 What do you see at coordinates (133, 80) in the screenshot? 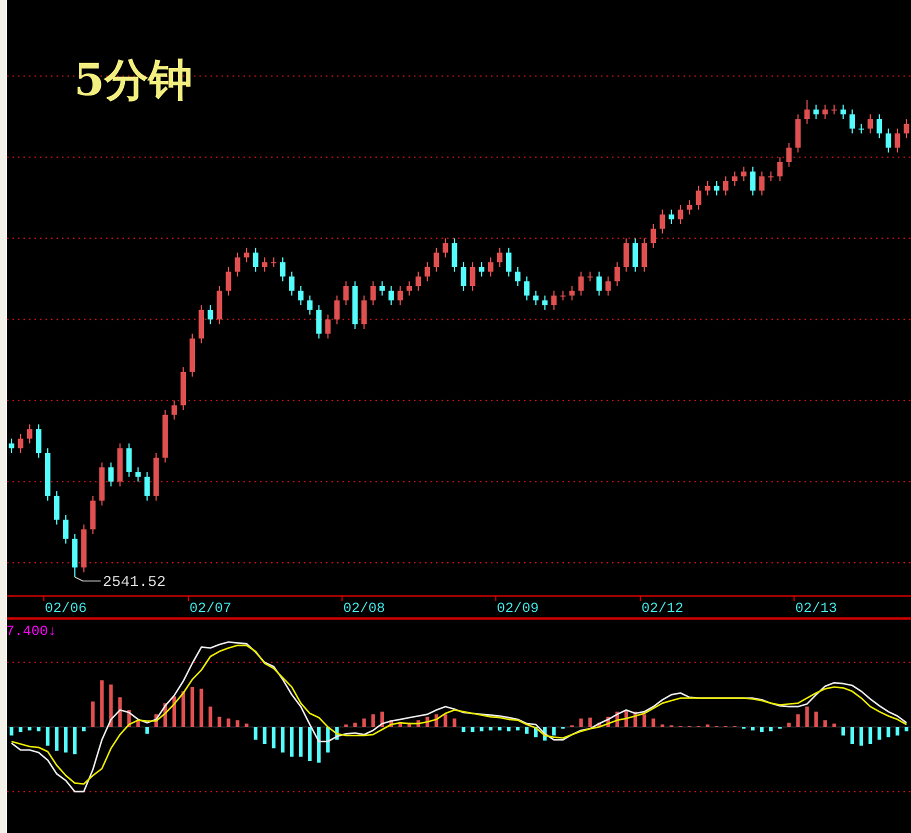
I see `chart-title: 5分钟` at bounding box center [133, 80].